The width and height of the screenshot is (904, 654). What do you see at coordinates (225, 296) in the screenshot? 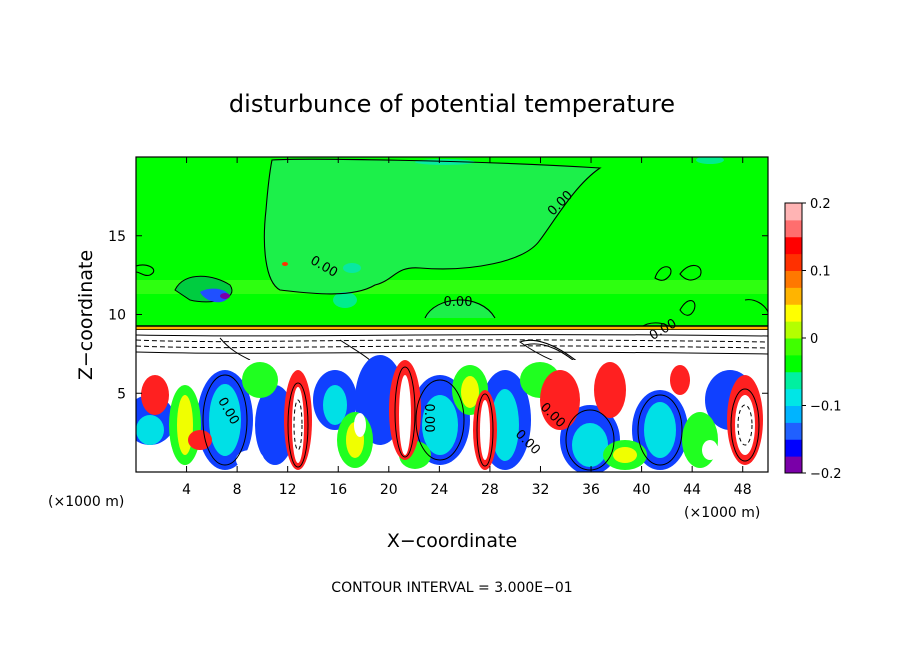
I see `purple-spot` at bounding box center [225, 296].